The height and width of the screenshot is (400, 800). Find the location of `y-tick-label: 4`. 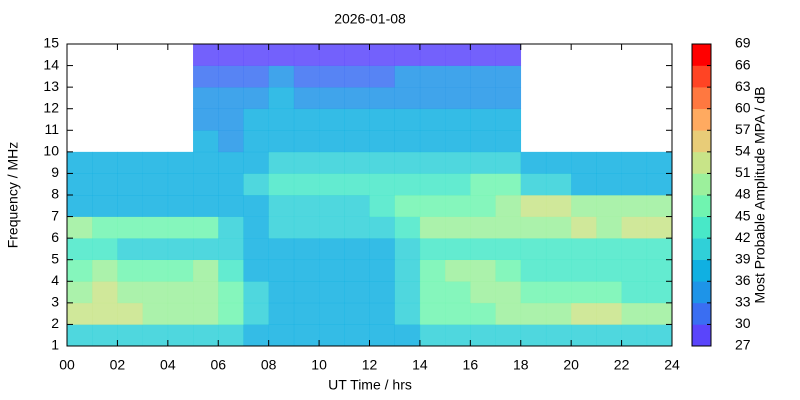

y-tick-label: 4 is located at coordinates (55, 280).